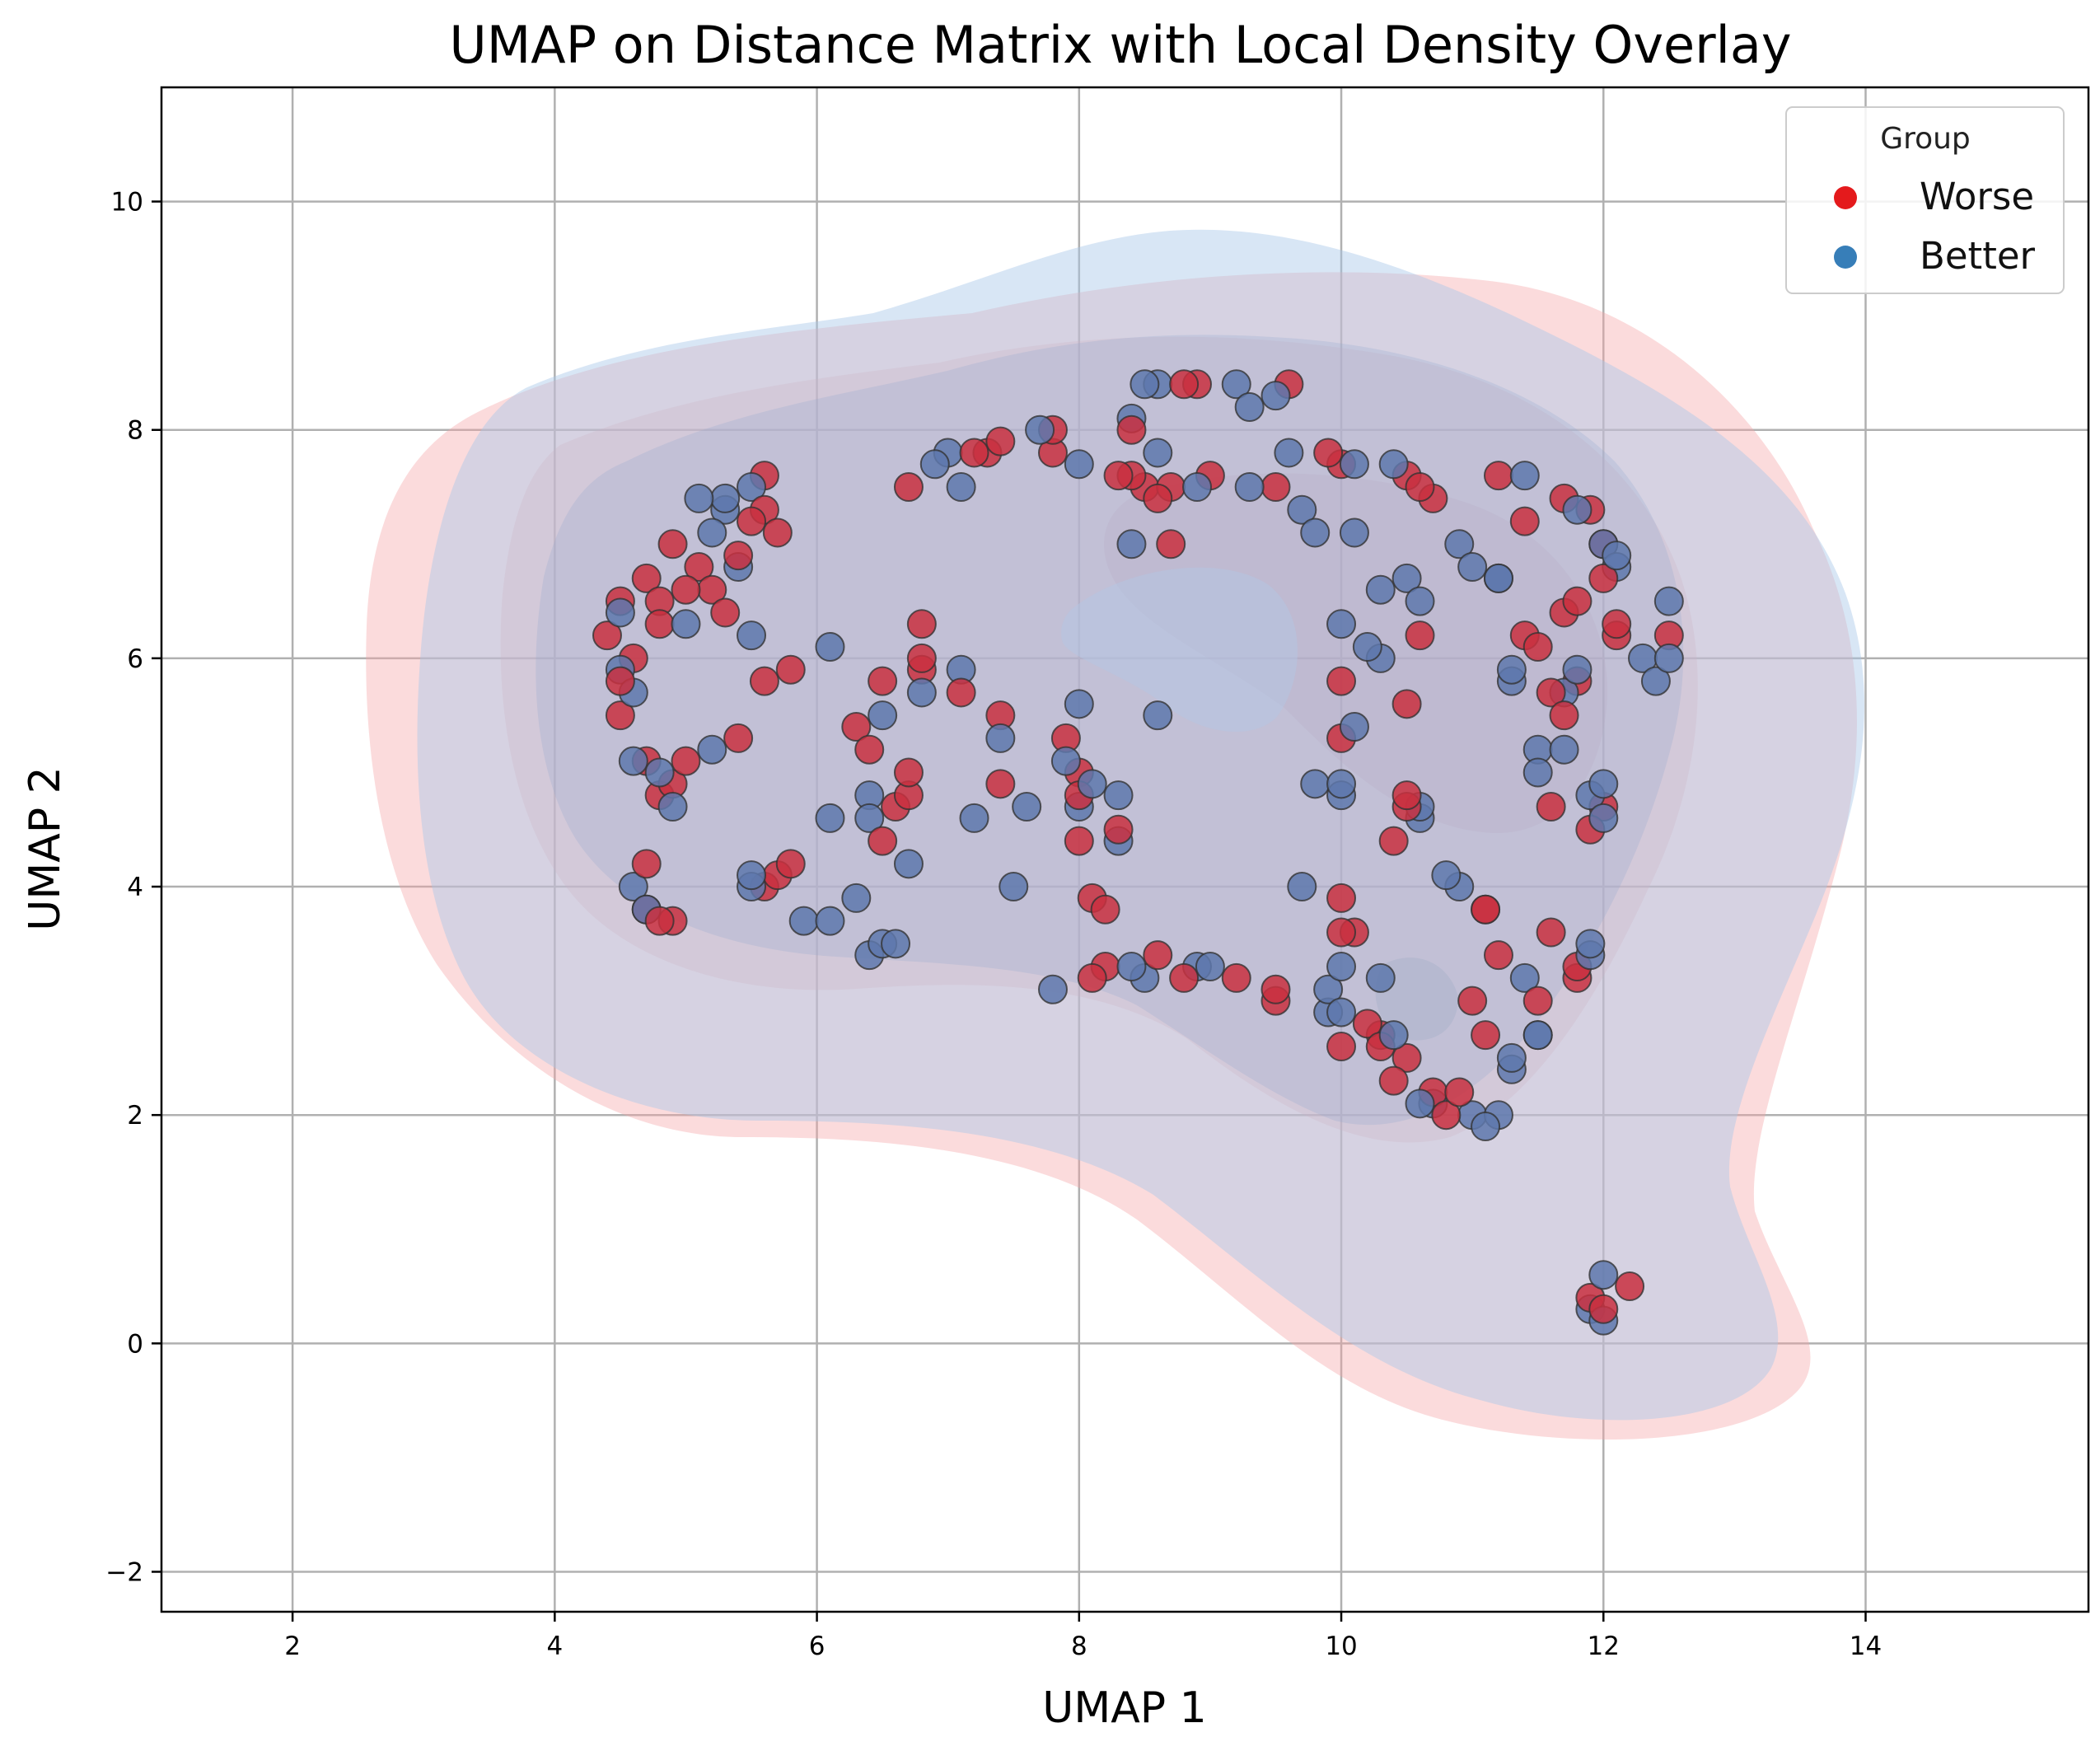 The image size is (2100, 1751). I want to click on x-tick-label: 4, so click(554, 1646).